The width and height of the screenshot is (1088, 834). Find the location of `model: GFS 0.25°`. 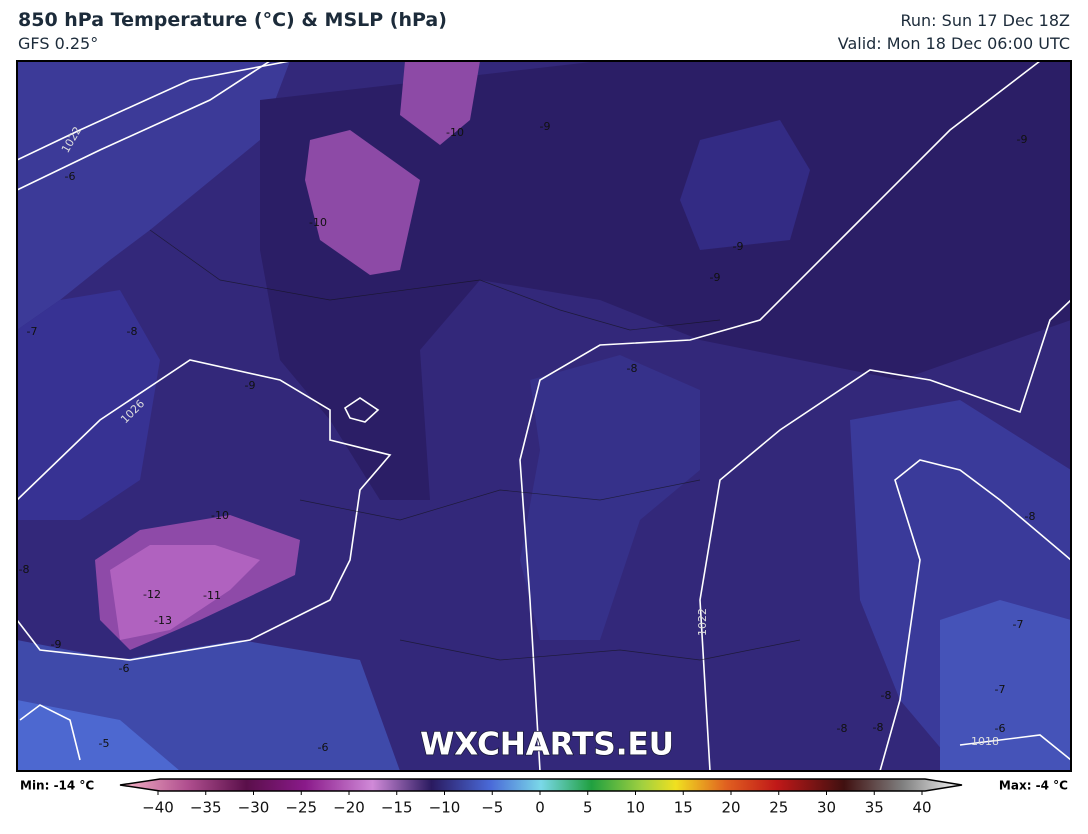

model: GFS 0.25° is located at coordinates (58, 43).